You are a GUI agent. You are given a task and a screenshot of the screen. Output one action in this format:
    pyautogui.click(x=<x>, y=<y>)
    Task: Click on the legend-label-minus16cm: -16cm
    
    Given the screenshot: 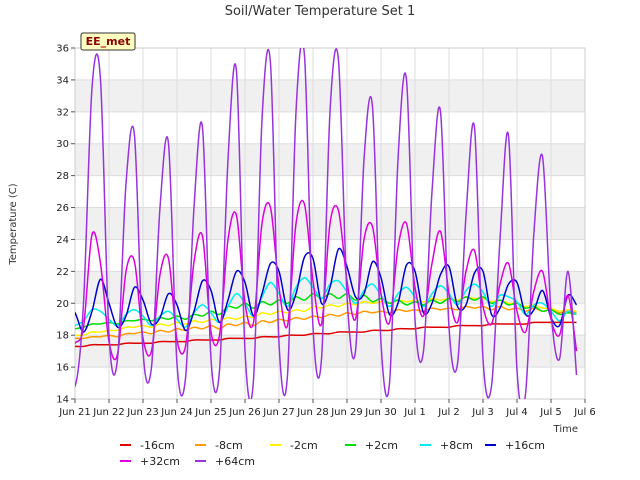 What is the action you would take?
    pyautogui.click(x=157, y=445)
    